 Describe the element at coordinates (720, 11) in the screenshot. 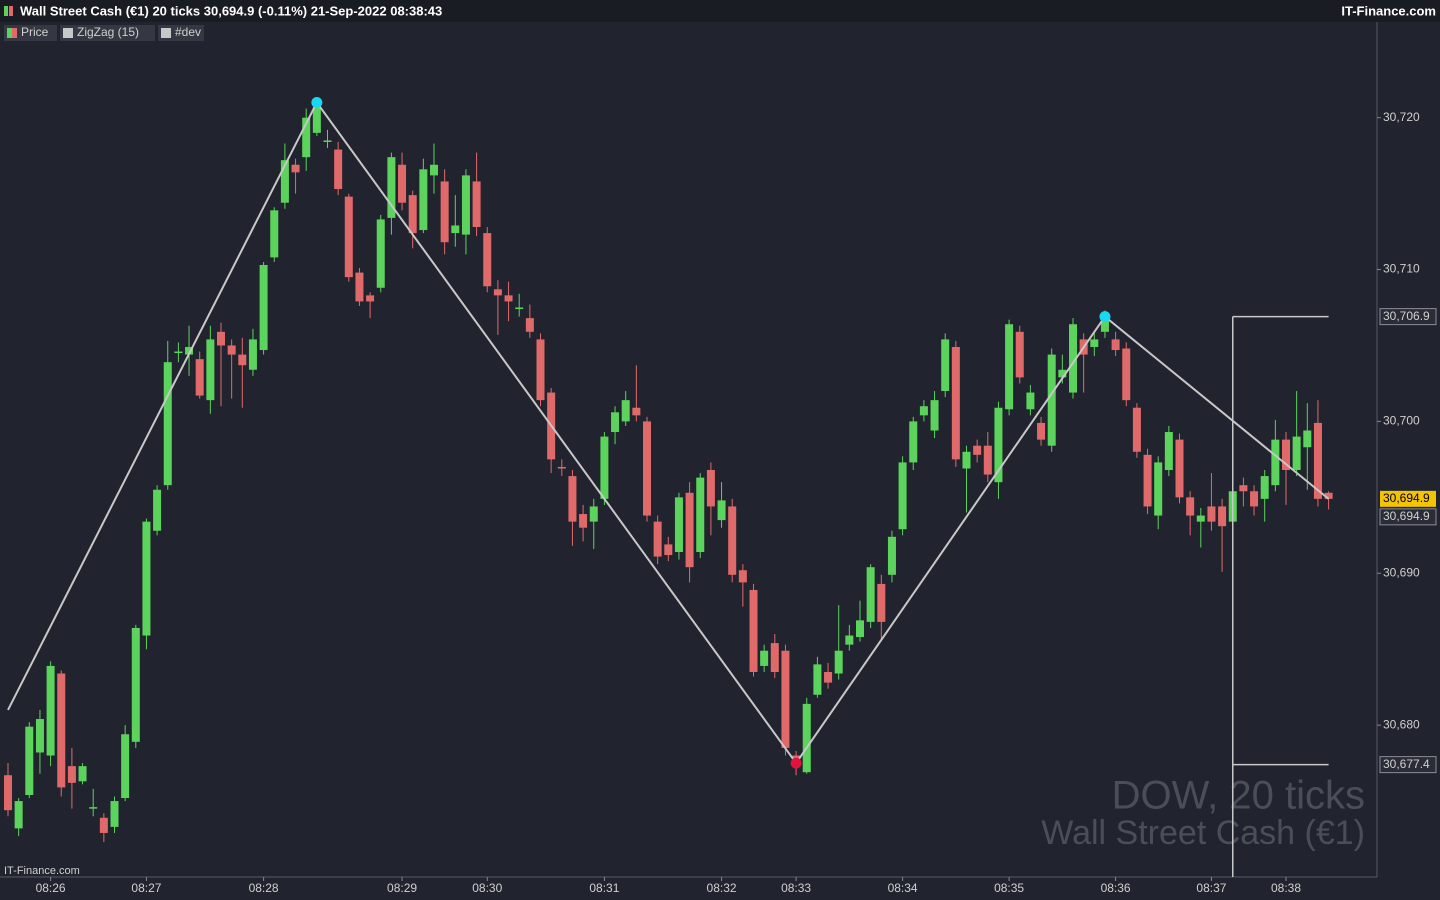

I see `header-bar` at that location.